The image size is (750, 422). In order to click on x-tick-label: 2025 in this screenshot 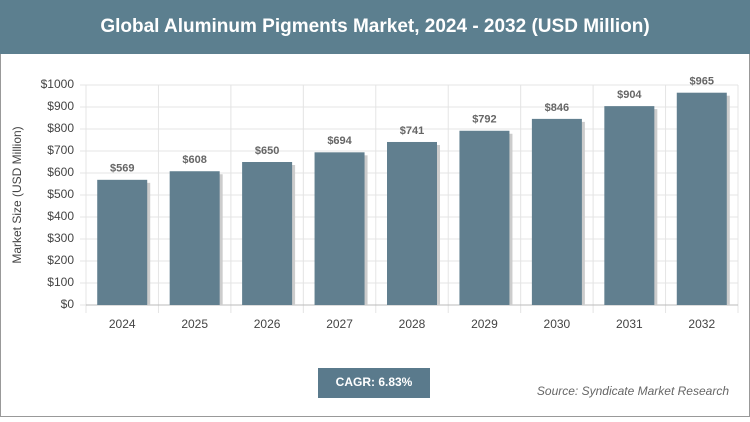, I will do `click(194, 324)`.